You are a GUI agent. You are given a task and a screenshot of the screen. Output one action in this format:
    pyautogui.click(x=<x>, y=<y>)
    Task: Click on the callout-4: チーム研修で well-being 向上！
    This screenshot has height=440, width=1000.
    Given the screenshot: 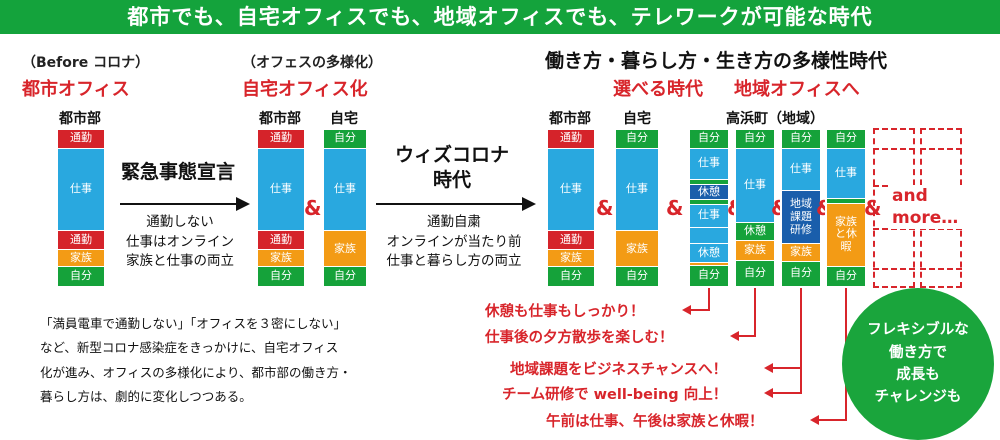 What is the action you would take?
    pyautogui.click(x=614, y=393)
    